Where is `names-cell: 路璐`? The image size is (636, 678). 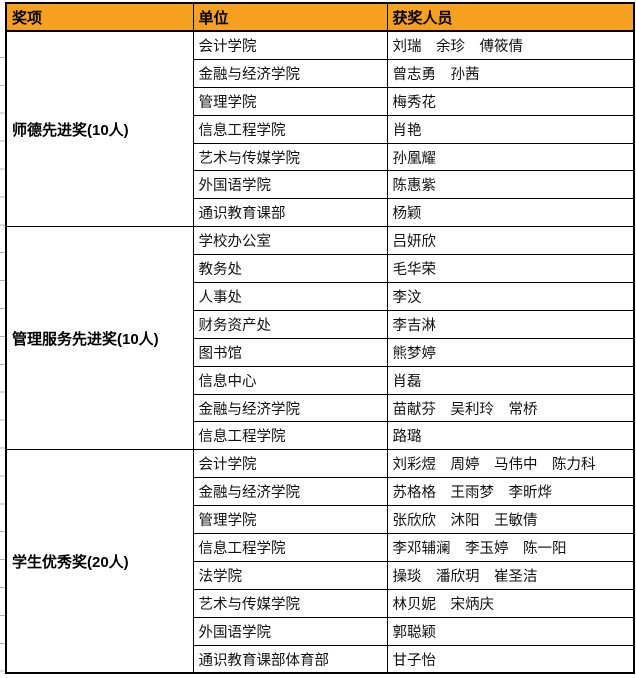 names-cell: 路璐 is located at coordinates (510, 436).